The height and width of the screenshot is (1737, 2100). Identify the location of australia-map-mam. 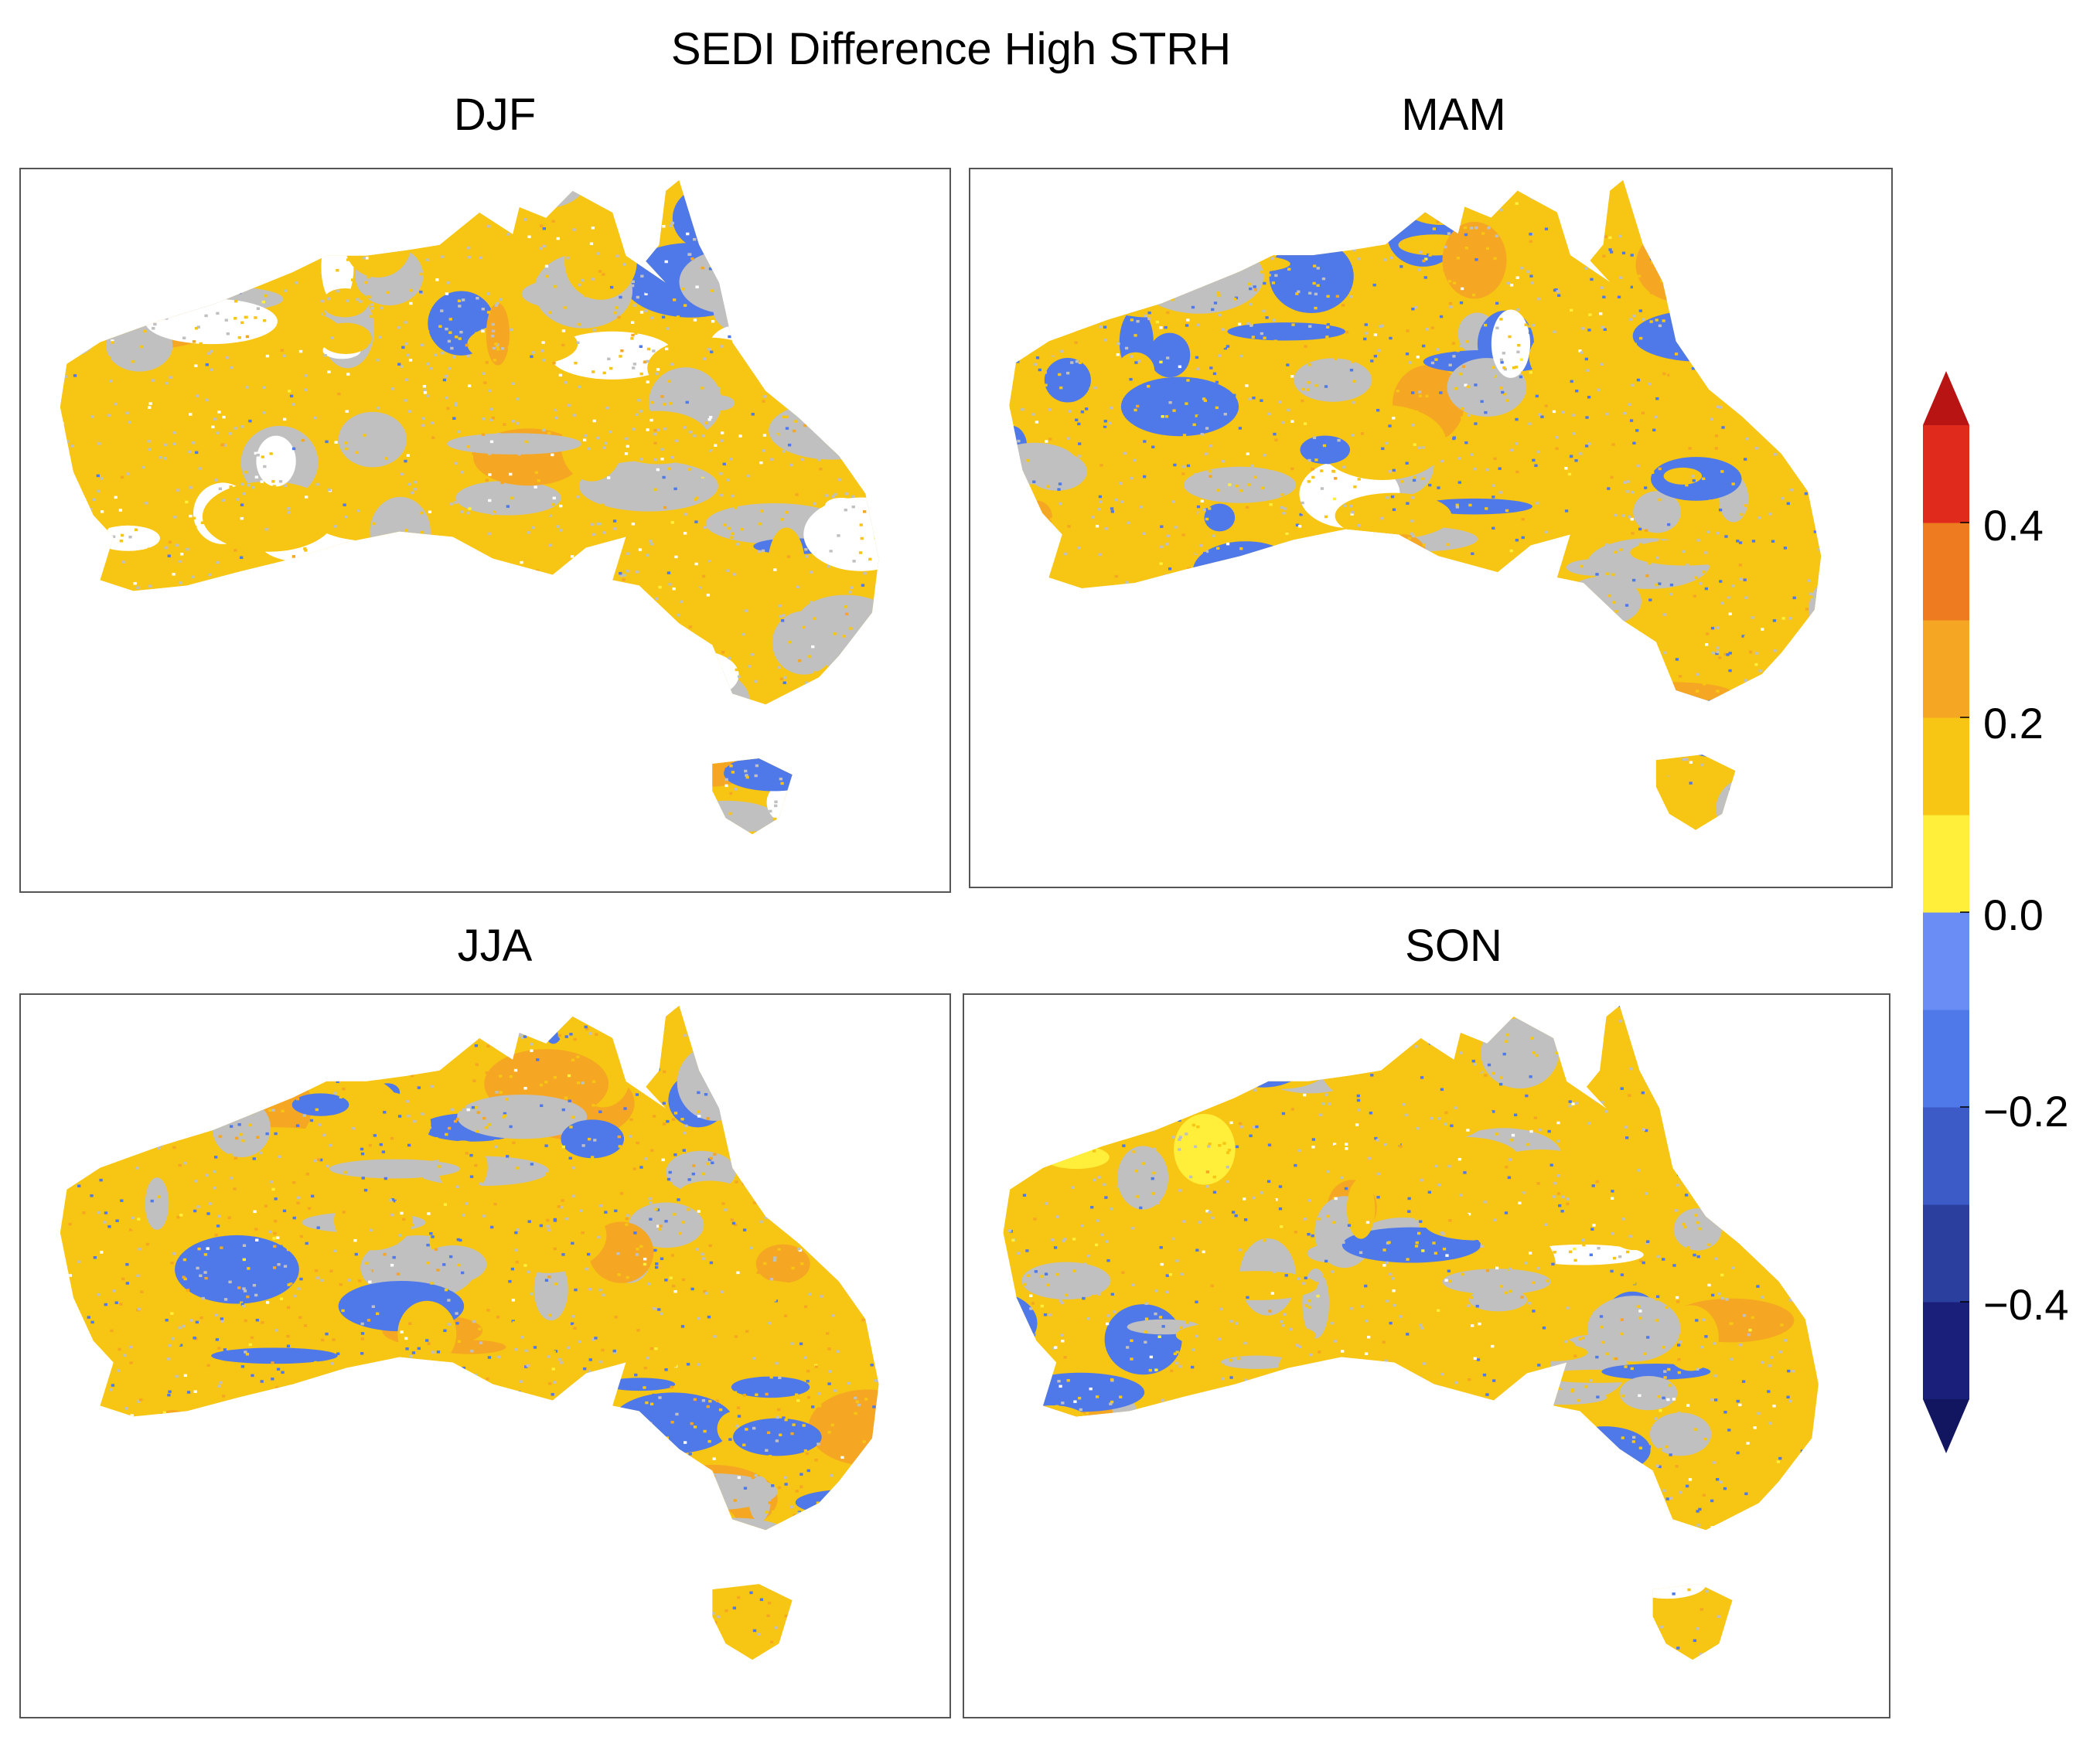
(1415, 505).